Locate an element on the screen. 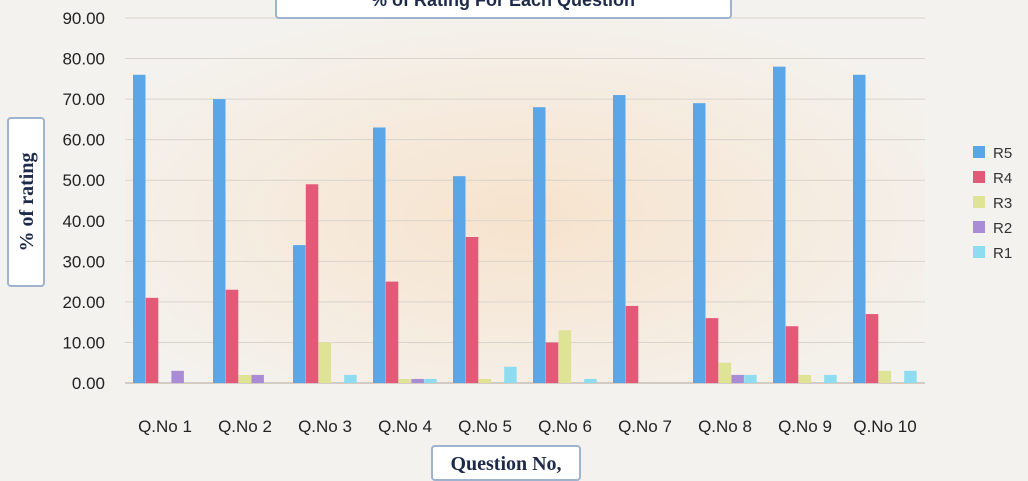 Image resolution: width=1028 pixels, height=481 pixels. y-tick-label: 20.00 is located at coordinates (83, 302).